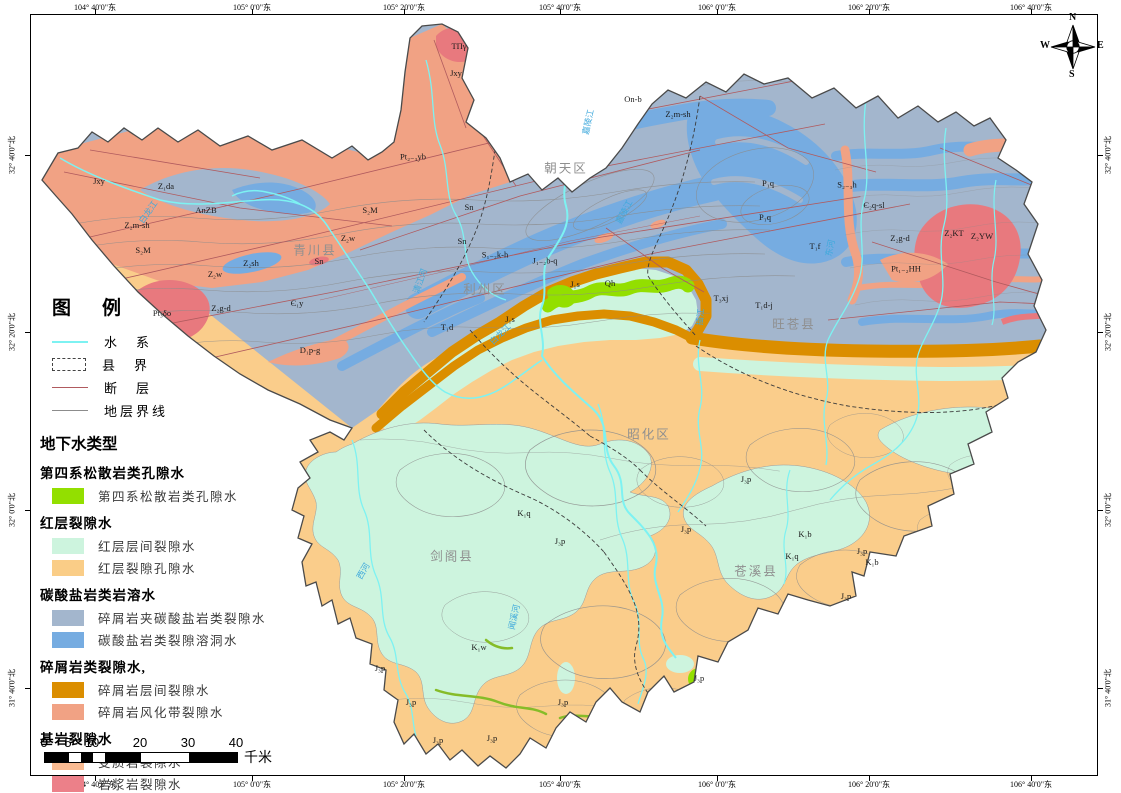 This screenshot has width=1121, height=793. What do you see at coordinates (370, 210) in the screenshot?
I see `geo-unit-label: S₂M` at bounding box center [370, 210].